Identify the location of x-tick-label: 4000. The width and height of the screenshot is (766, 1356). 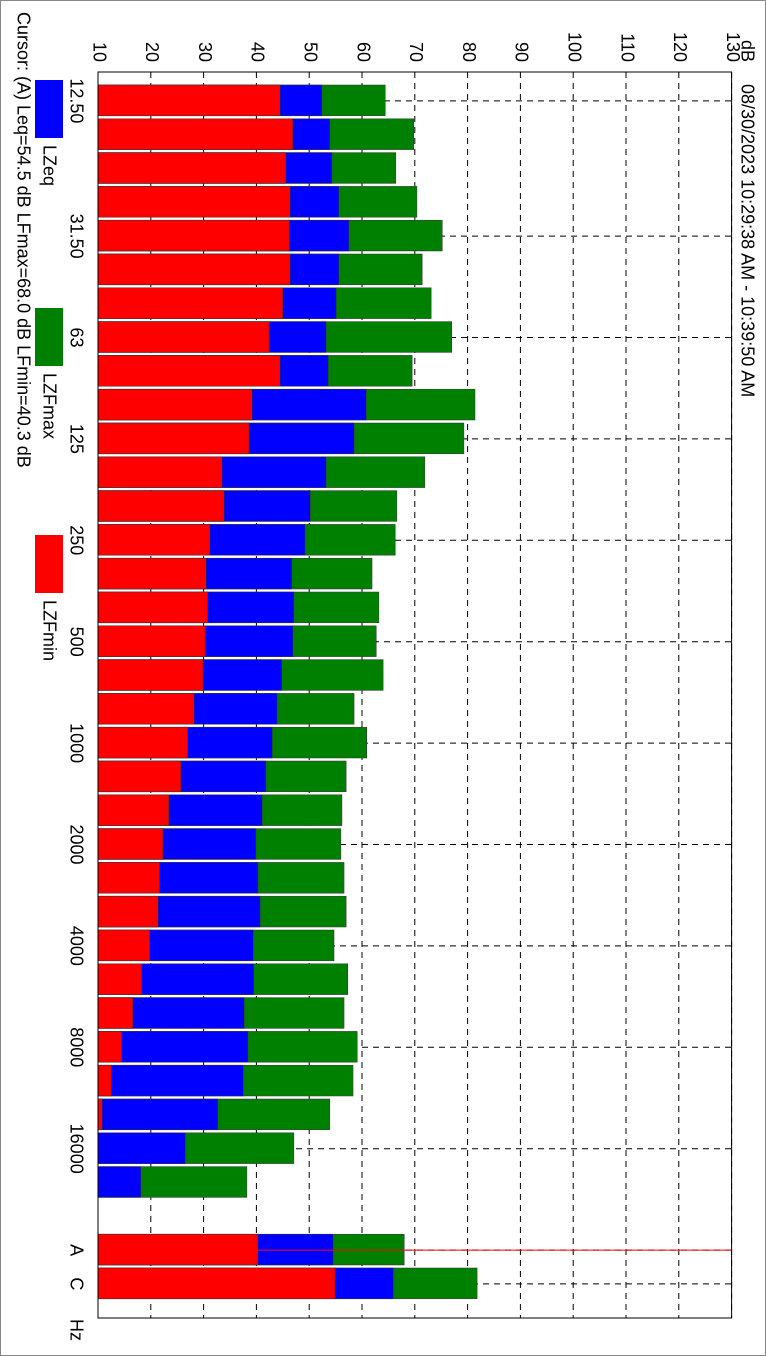
(76, 946).